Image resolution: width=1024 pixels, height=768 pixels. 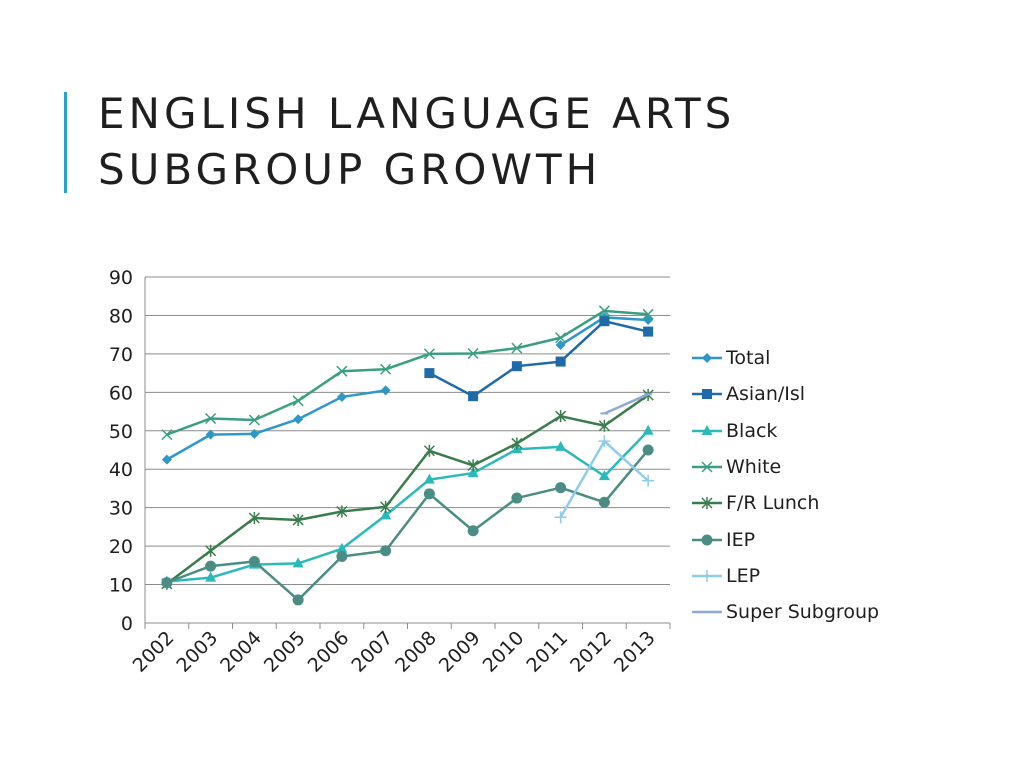 What do you see at coordinates (784, 467) in the screenshot?
I see `legend-item: White` at bounding box center [784, 467].